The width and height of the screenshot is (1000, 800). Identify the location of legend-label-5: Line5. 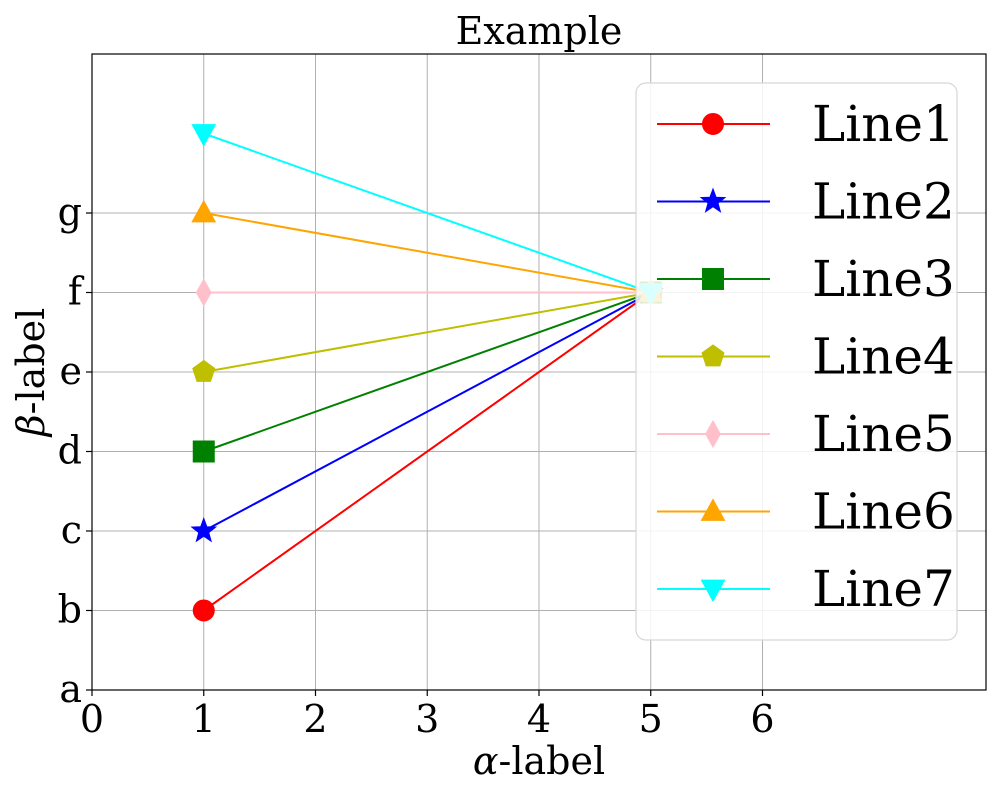
(883, 434).